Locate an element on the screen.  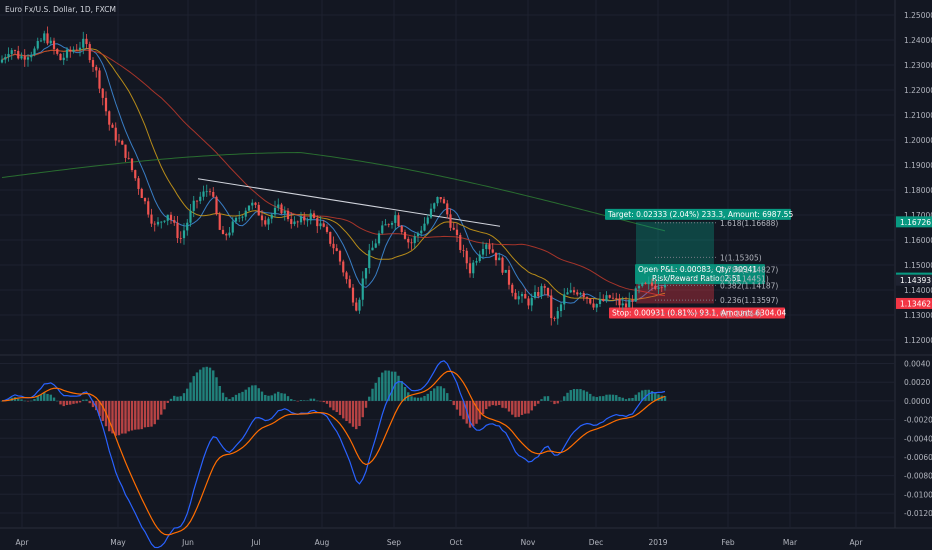
macd-tick-label: 0.0040 is located at coordinates (917, 364).